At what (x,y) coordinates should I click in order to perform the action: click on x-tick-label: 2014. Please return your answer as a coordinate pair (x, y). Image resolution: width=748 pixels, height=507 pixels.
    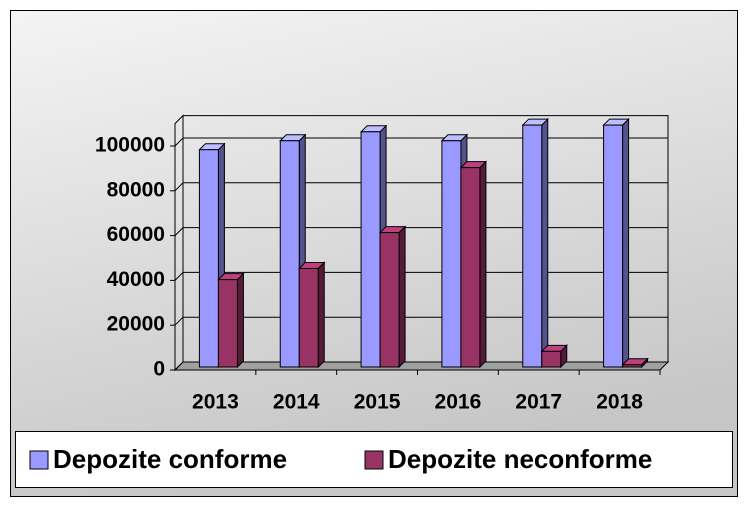
    Looking at the image, I should click on (296, 402).